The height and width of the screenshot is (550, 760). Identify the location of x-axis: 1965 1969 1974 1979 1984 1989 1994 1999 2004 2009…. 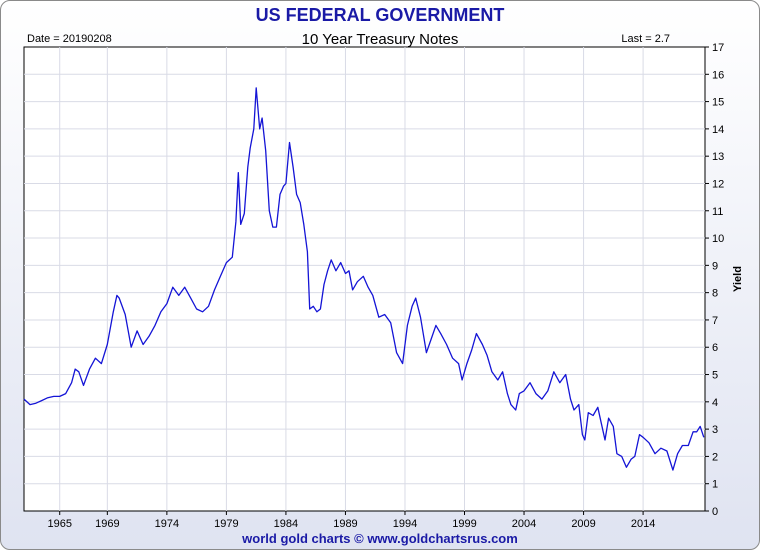
(351, 520).